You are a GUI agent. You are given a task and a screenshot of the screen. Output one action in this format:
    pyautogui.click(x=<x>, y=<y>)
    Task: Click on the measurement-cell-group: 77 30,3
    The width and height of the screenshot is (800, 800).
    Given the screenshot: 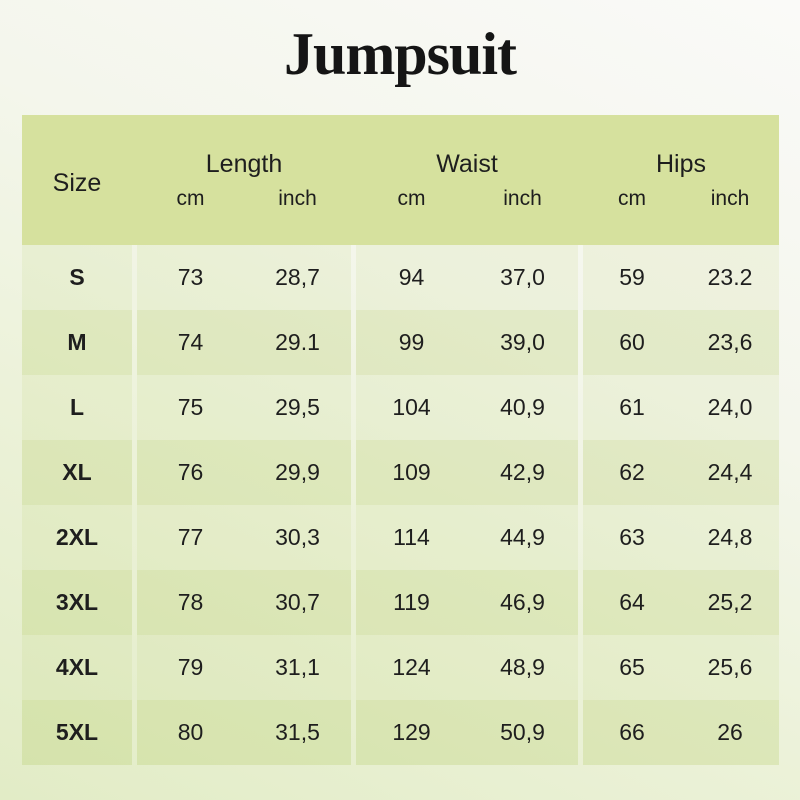 What is the action you would take?
    pyautogui.click(x=244, y=537)
    